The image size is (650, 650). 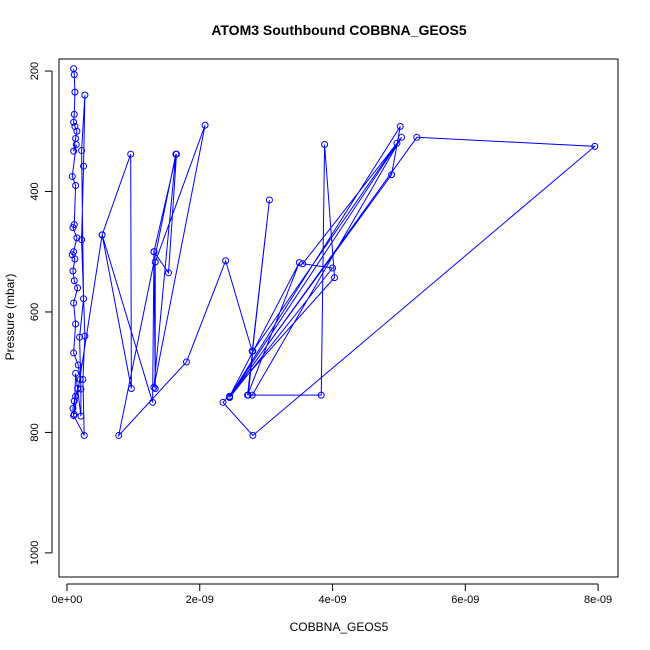 What do you see at coordinates (10, 317) in the screenshot?
I see `y-axis-label: Pressure (mbar)` at bounding box center [10, 317].